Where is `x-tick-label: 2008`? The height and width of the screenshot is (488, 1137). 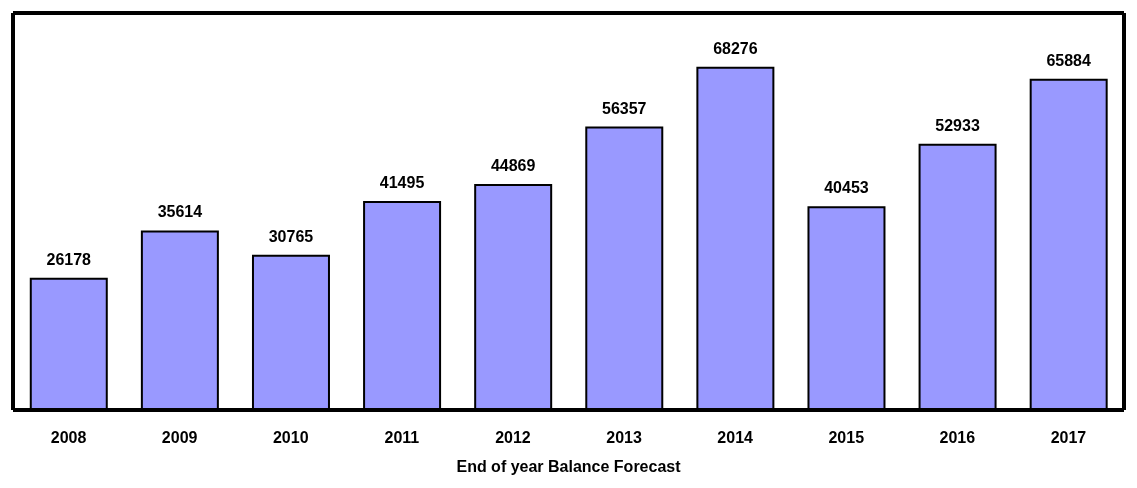
x-tick-label: 2008 is located at coordinates (68, 438).